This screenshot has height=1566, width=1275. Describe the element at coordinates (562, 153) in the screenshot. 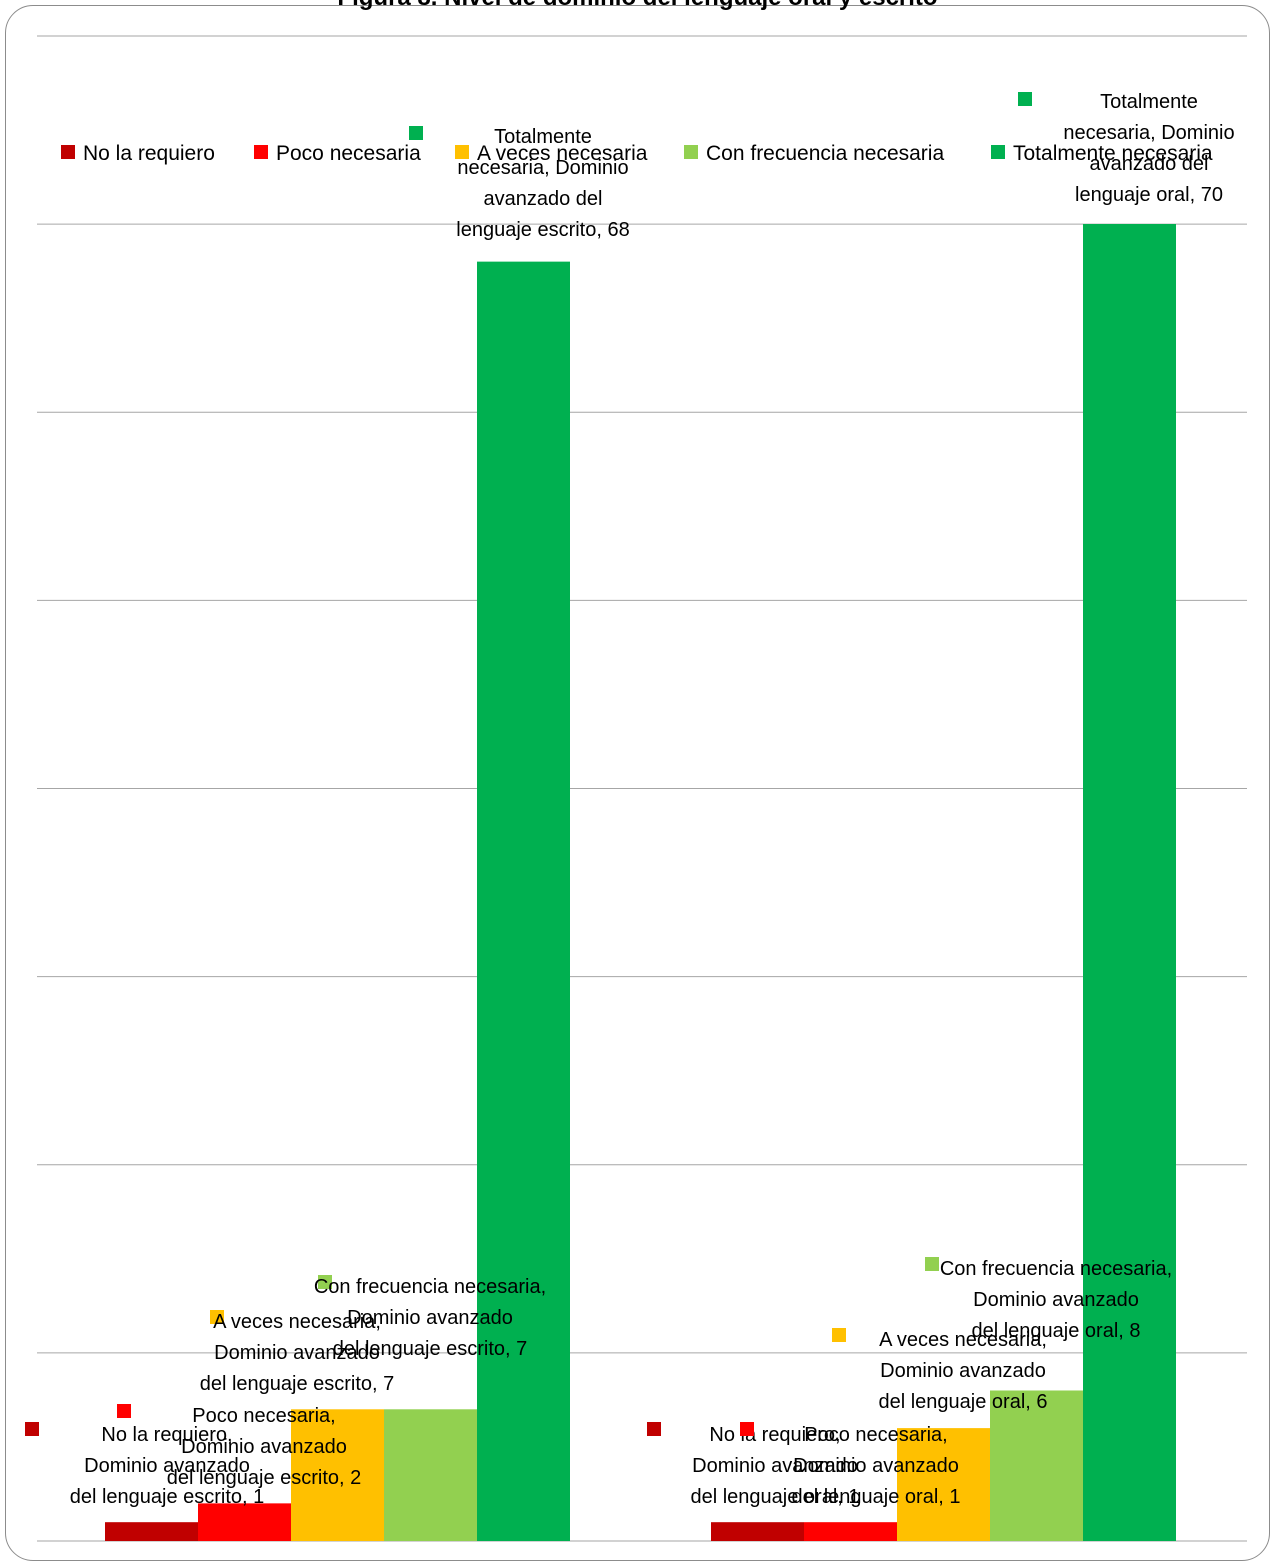

I see `legend-label: A veces necesaria` at that location.